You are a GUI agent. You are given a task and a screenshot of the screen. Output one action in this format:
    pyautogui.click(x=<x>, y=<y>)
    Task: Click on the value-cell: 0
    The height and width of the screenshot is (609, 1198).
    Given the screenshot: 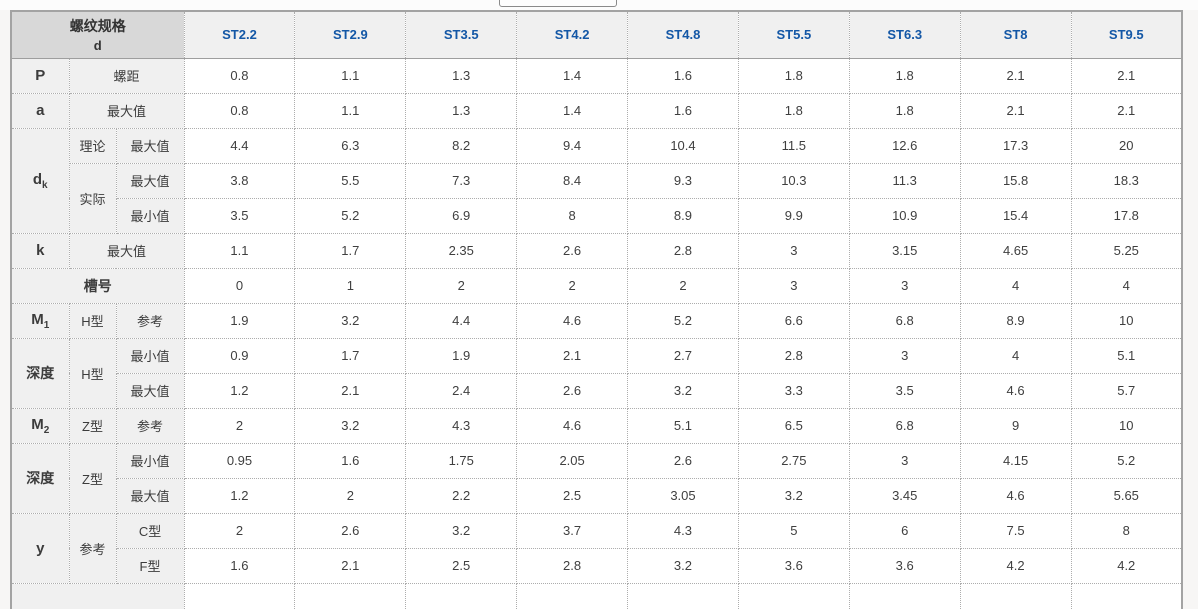 What is the action you would take?
    pyautogui.click(x=239, y=285)
    